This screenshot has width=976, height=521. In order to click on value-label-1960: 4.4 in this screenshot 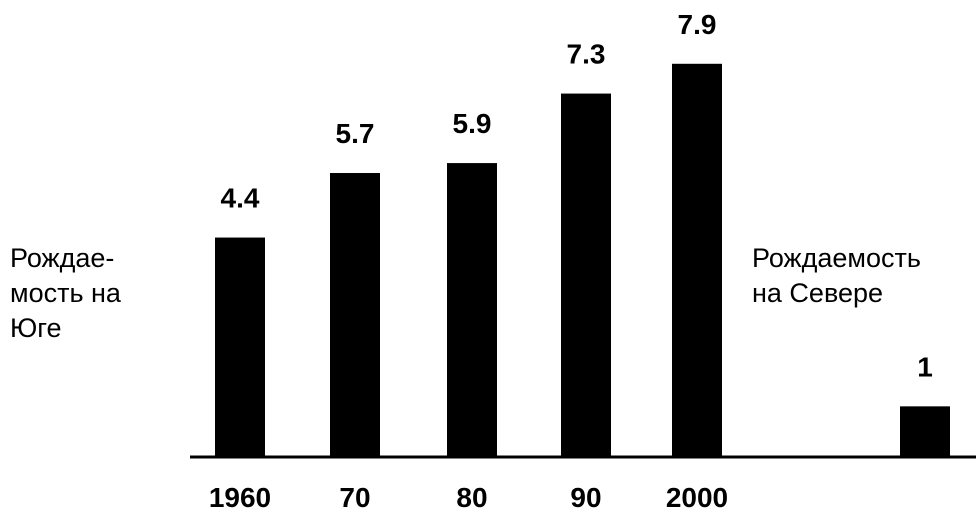, I will do `click(240, 198)`.